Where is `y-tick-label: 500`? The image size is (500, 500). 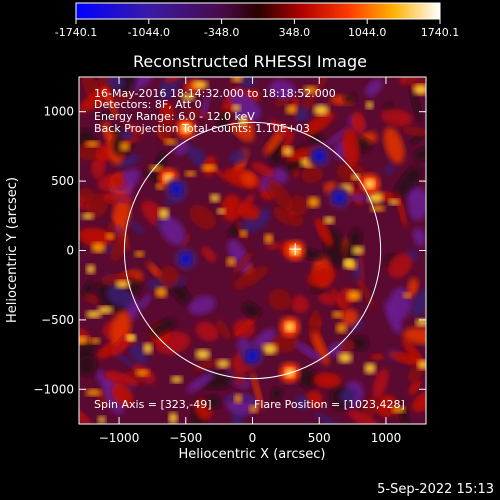
y-tick-label: 500 is located at coordinates (62, 181).